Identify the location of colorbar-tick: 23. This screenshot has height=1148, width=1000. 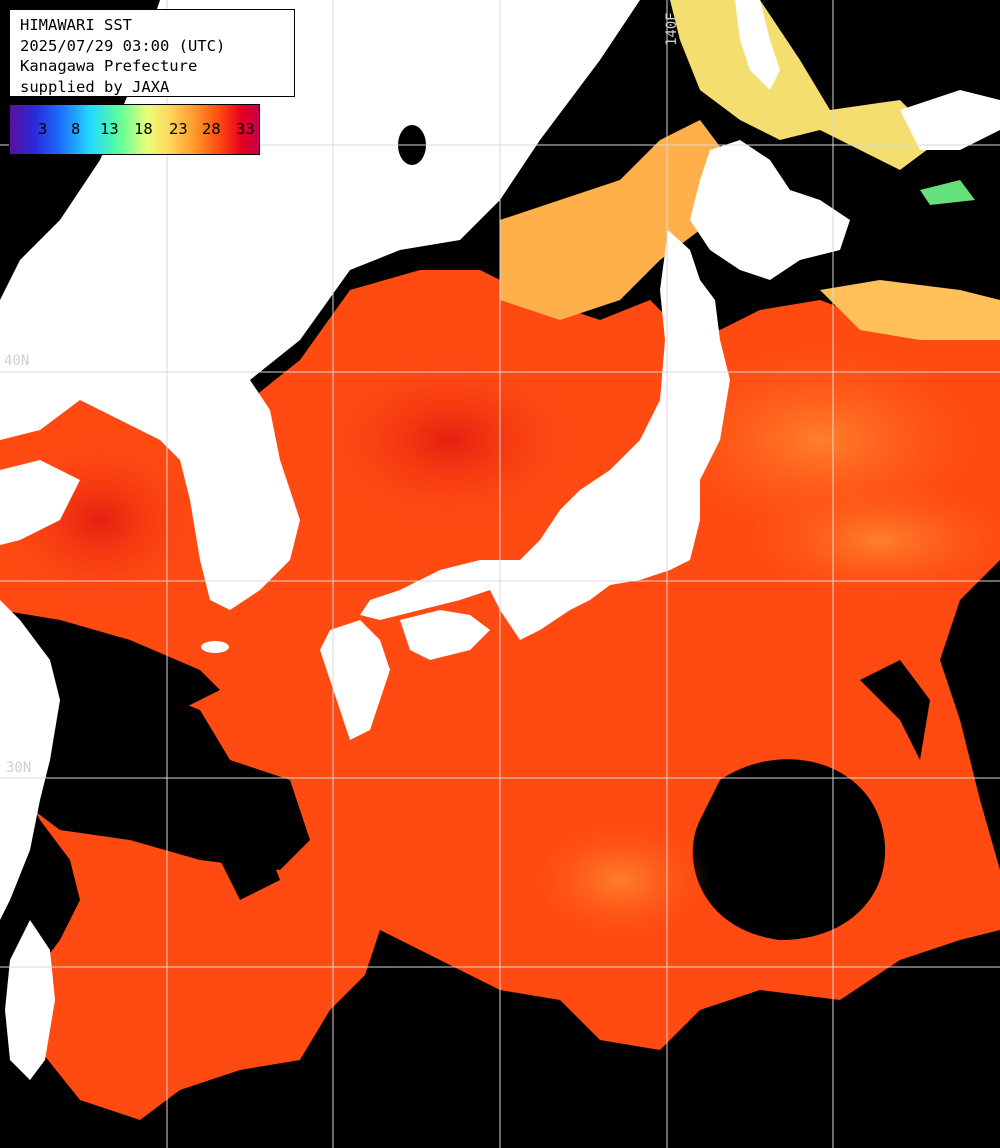
(178, 129).